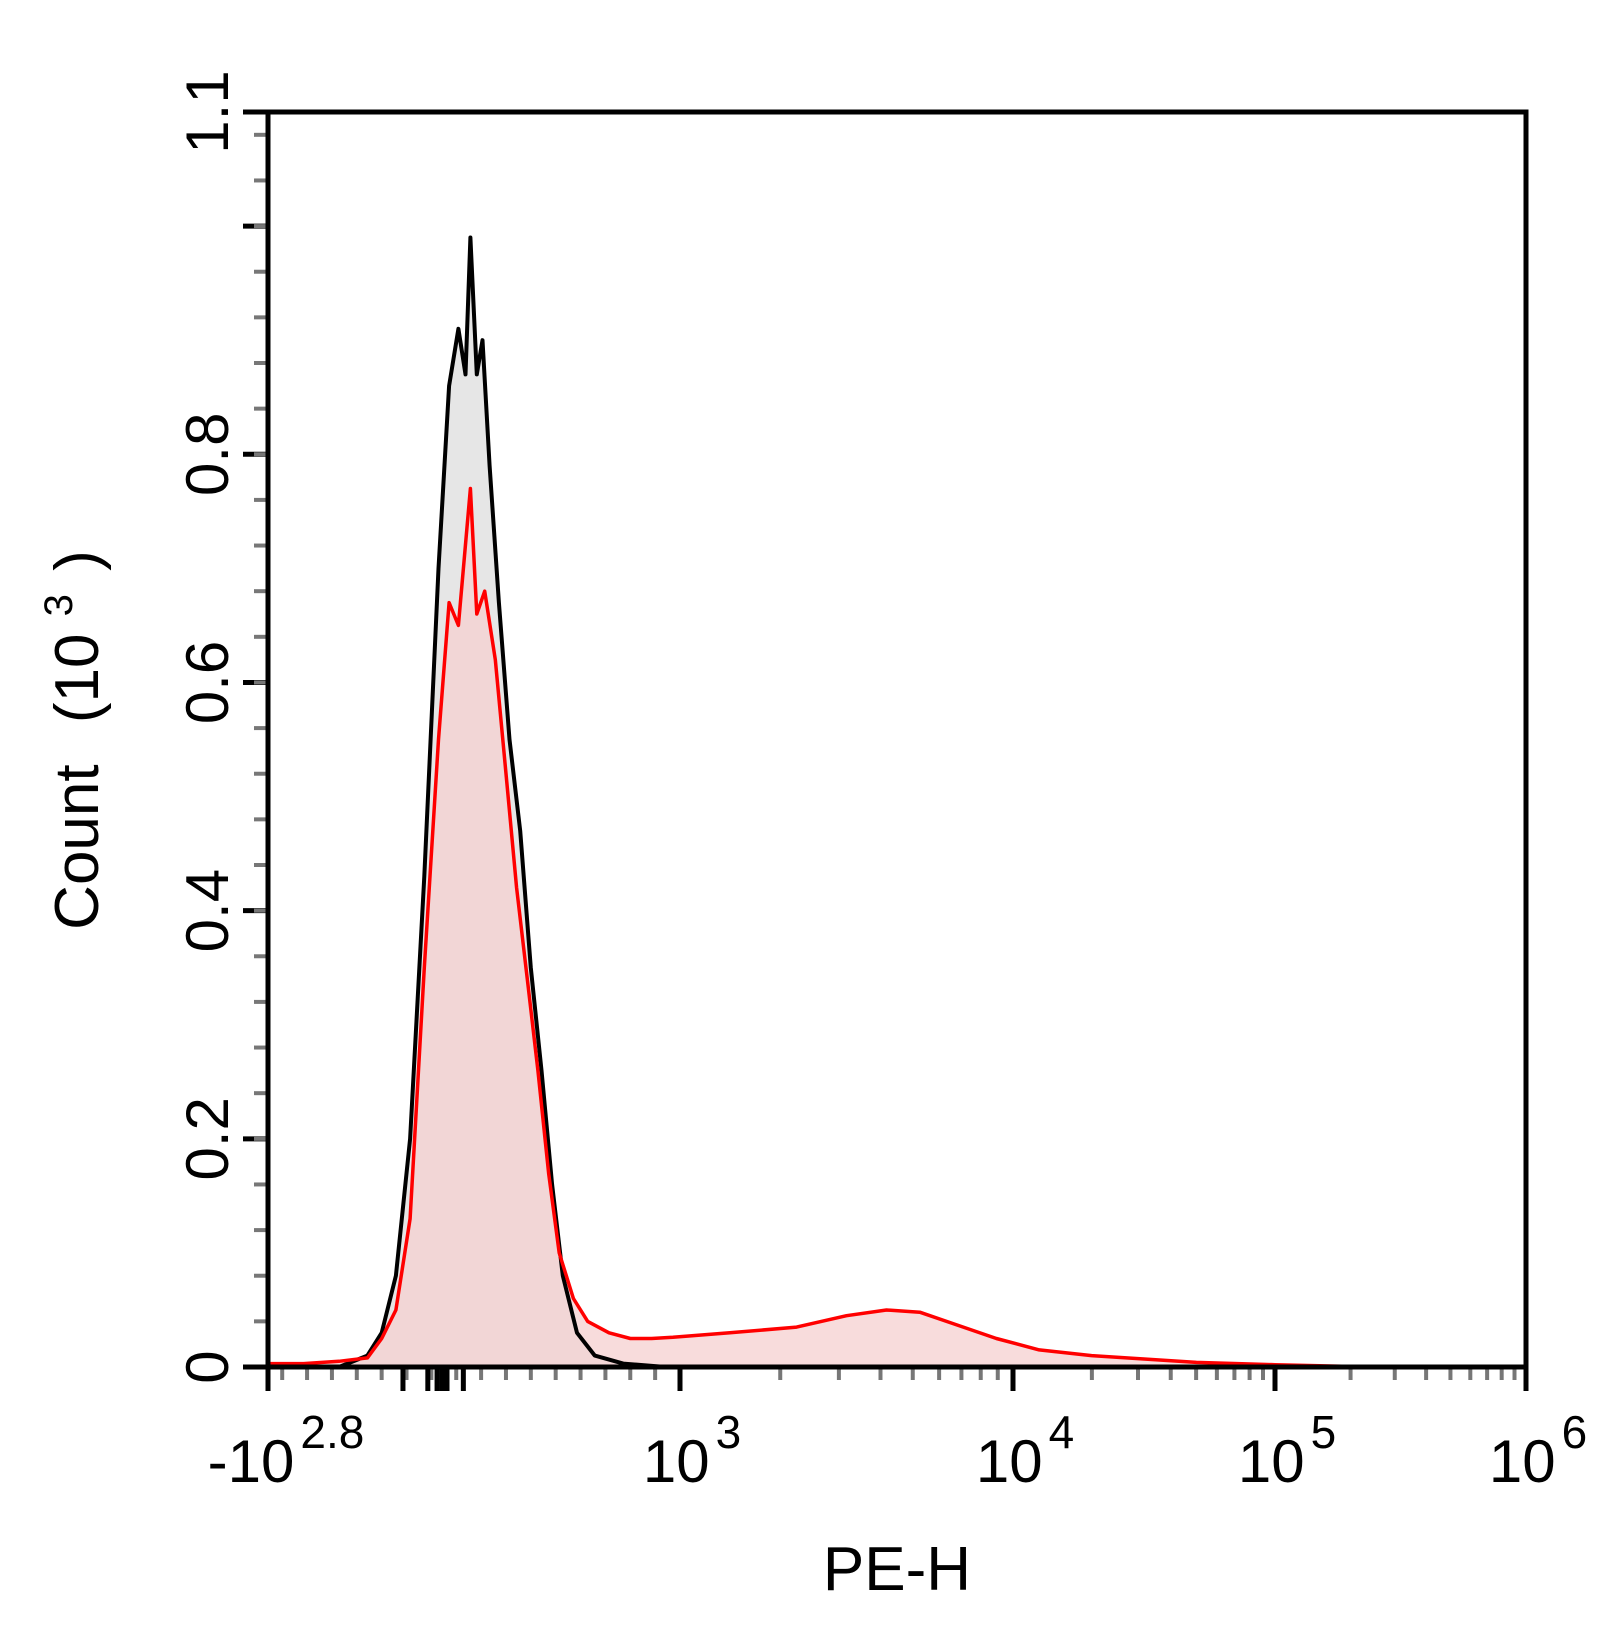  I want to click on x-tick-label: 10 3, so click(692, 1450).